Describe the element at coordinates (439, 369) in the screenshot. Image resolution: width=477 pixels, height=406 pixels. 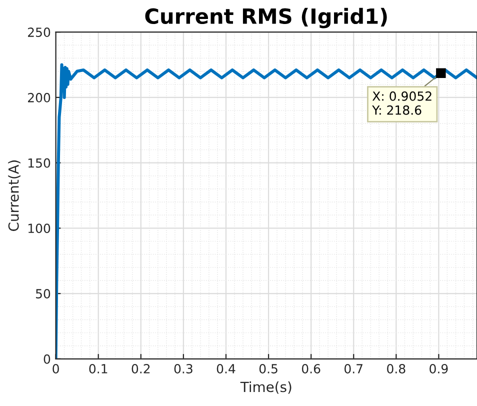
I see `x-tick-label: 0.9` at that location.